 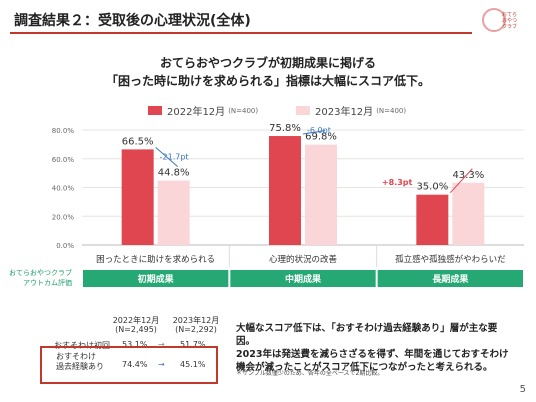 I want to click on change-label: -6.0pt, so click(x=319, y=130).